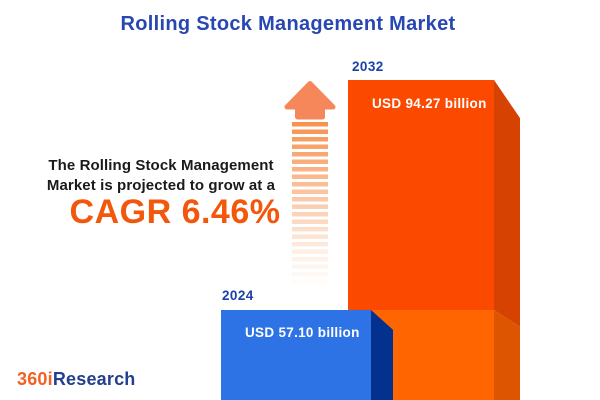 This screenshot has height=400, width=600. I want to click on bar-2024-year-label: 2024, so click(238, 295).